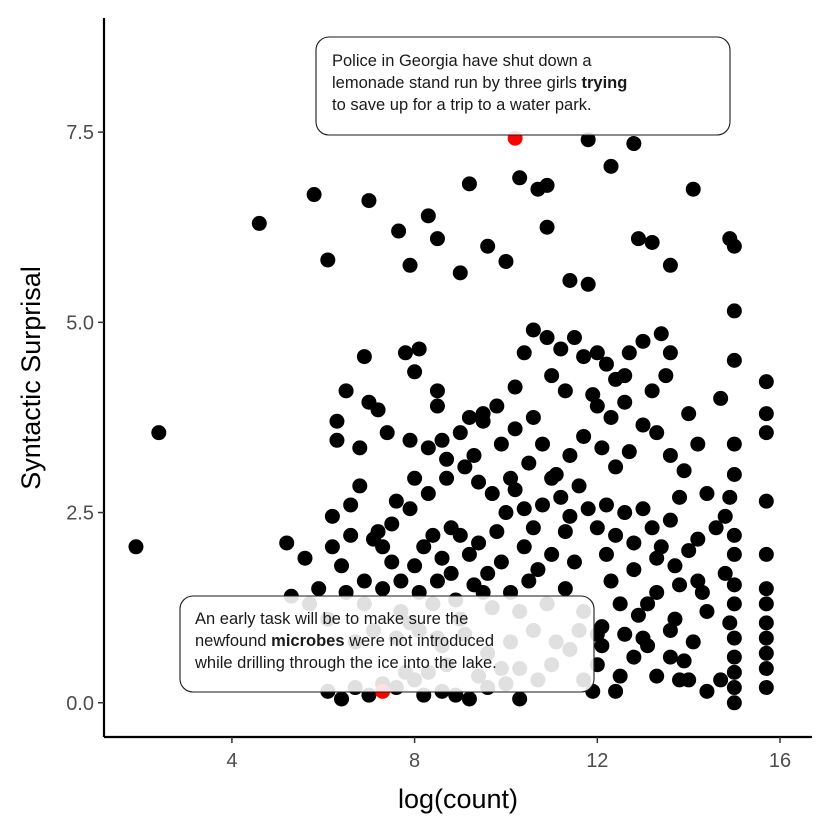  What do you see at coordinates (344, 641) in the screenshot?
I see `annotation-line: newfound microbes were not introduced` at bounding box center [344, 641].